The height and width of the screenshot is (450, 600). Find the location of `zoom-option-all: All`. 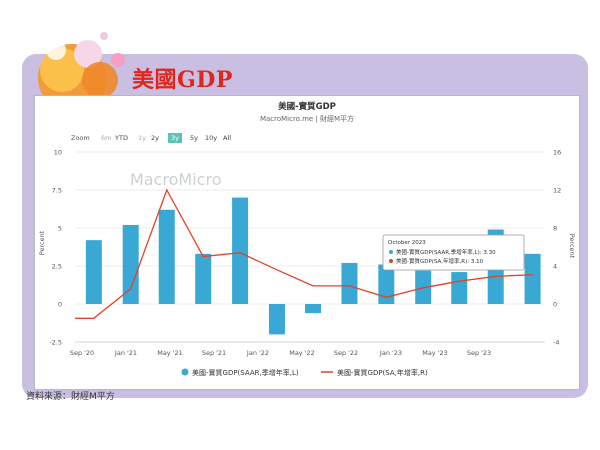

zoom-option-all: All is located at coordinates (227, 138).